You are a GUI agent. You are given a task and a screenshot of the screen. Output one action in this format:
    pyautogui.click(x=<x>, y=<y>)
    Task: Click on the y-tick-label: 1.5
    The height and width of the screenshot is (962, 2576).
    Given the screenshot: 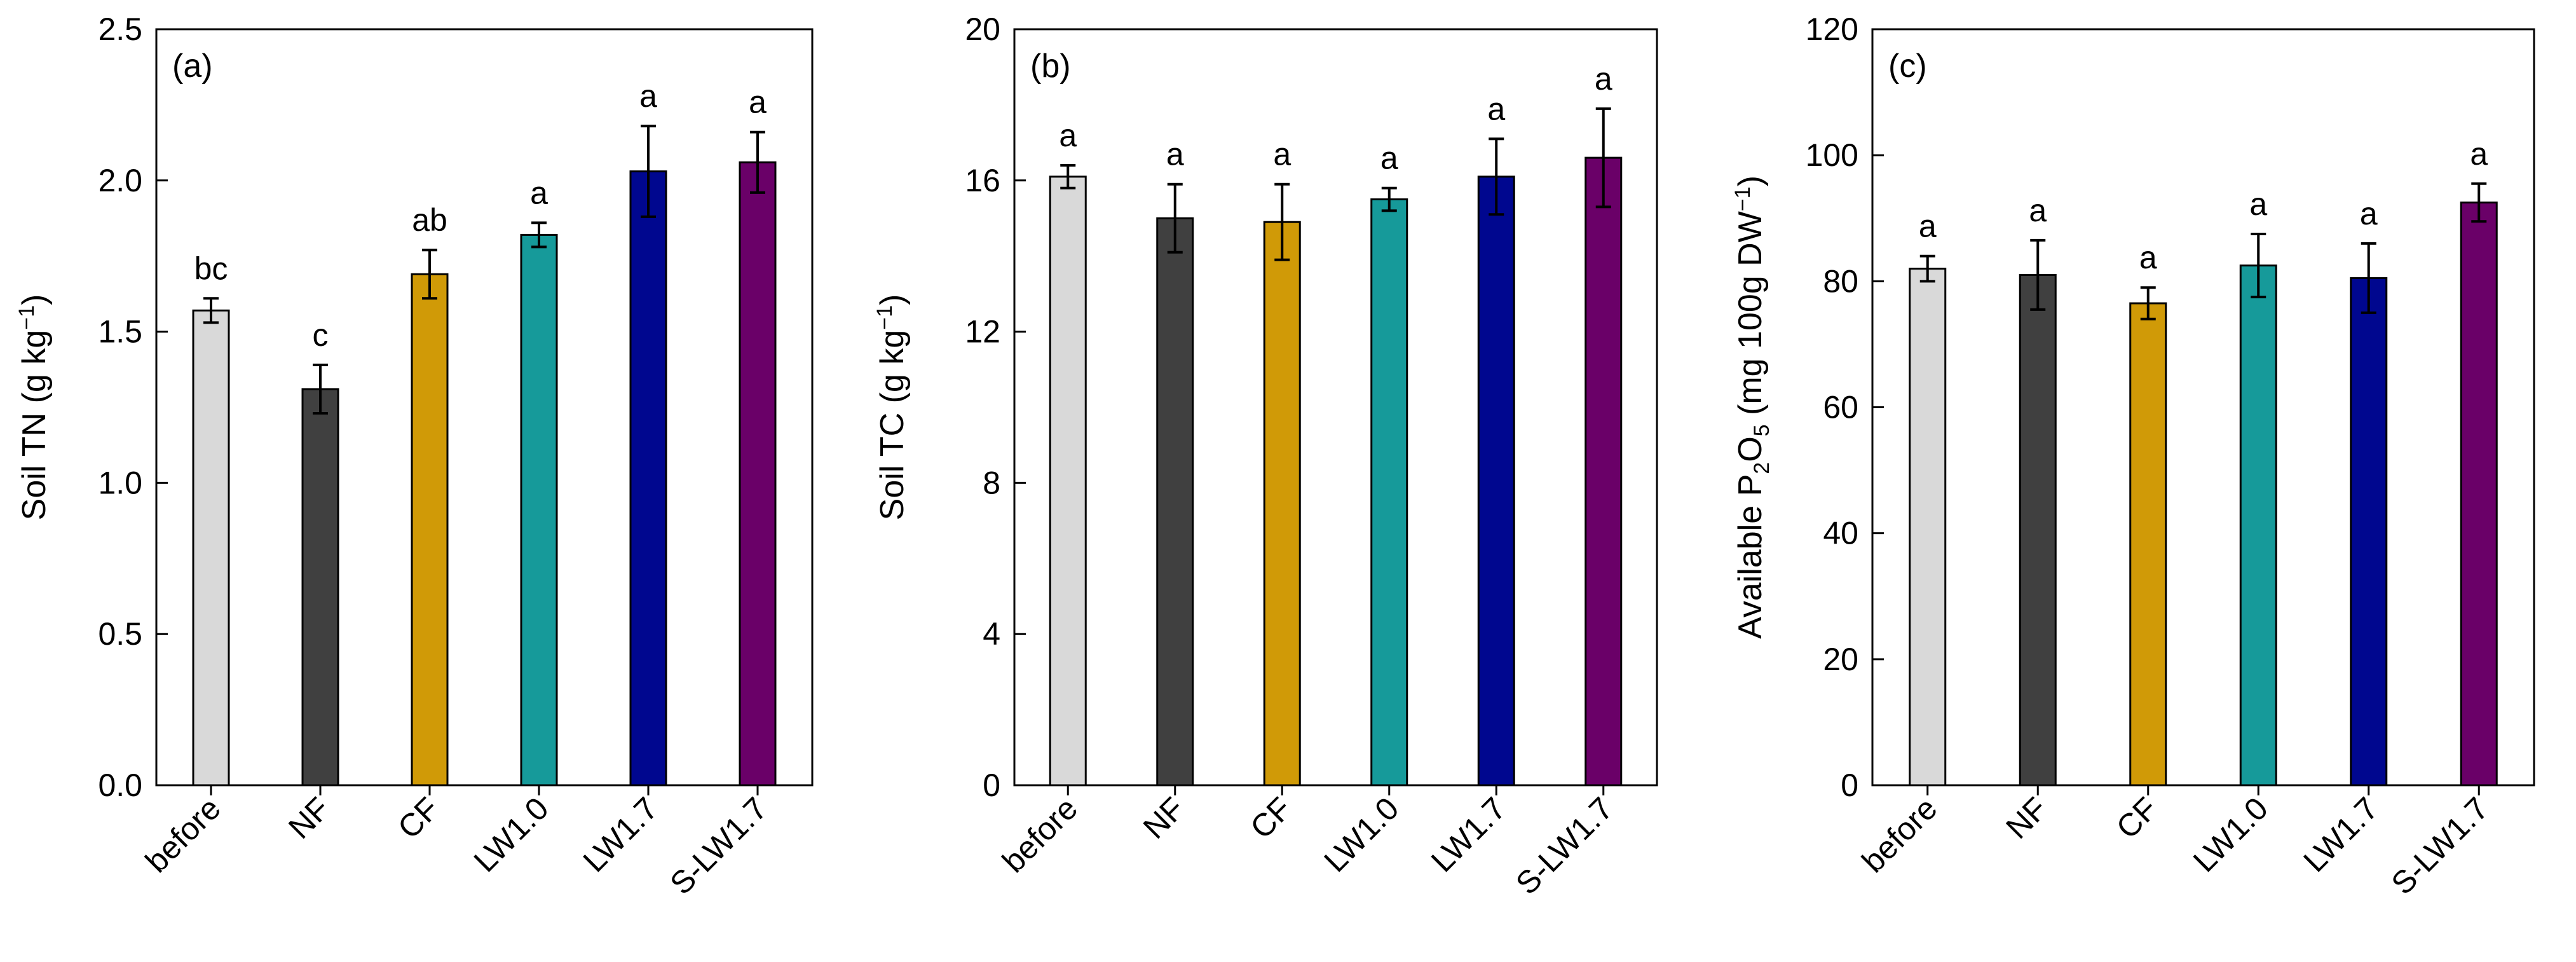 What is the action you would take?
    pyautogui.click(x=120, y=332)
    